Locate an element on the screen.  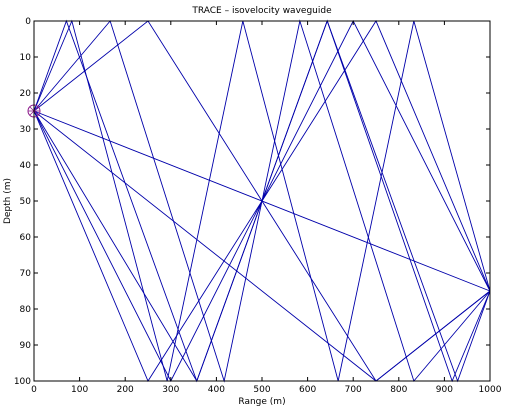
x-tick-label: 100 is located at coordinates (79, 390).